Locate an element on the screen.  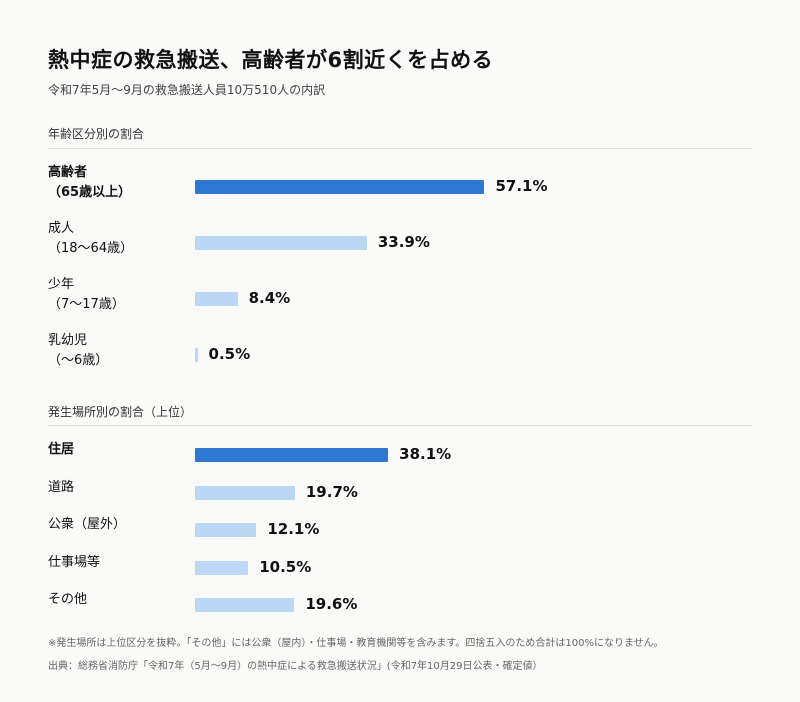
age-category-label: 少年 （7〜17歳） is located at coordinates (86, 295).